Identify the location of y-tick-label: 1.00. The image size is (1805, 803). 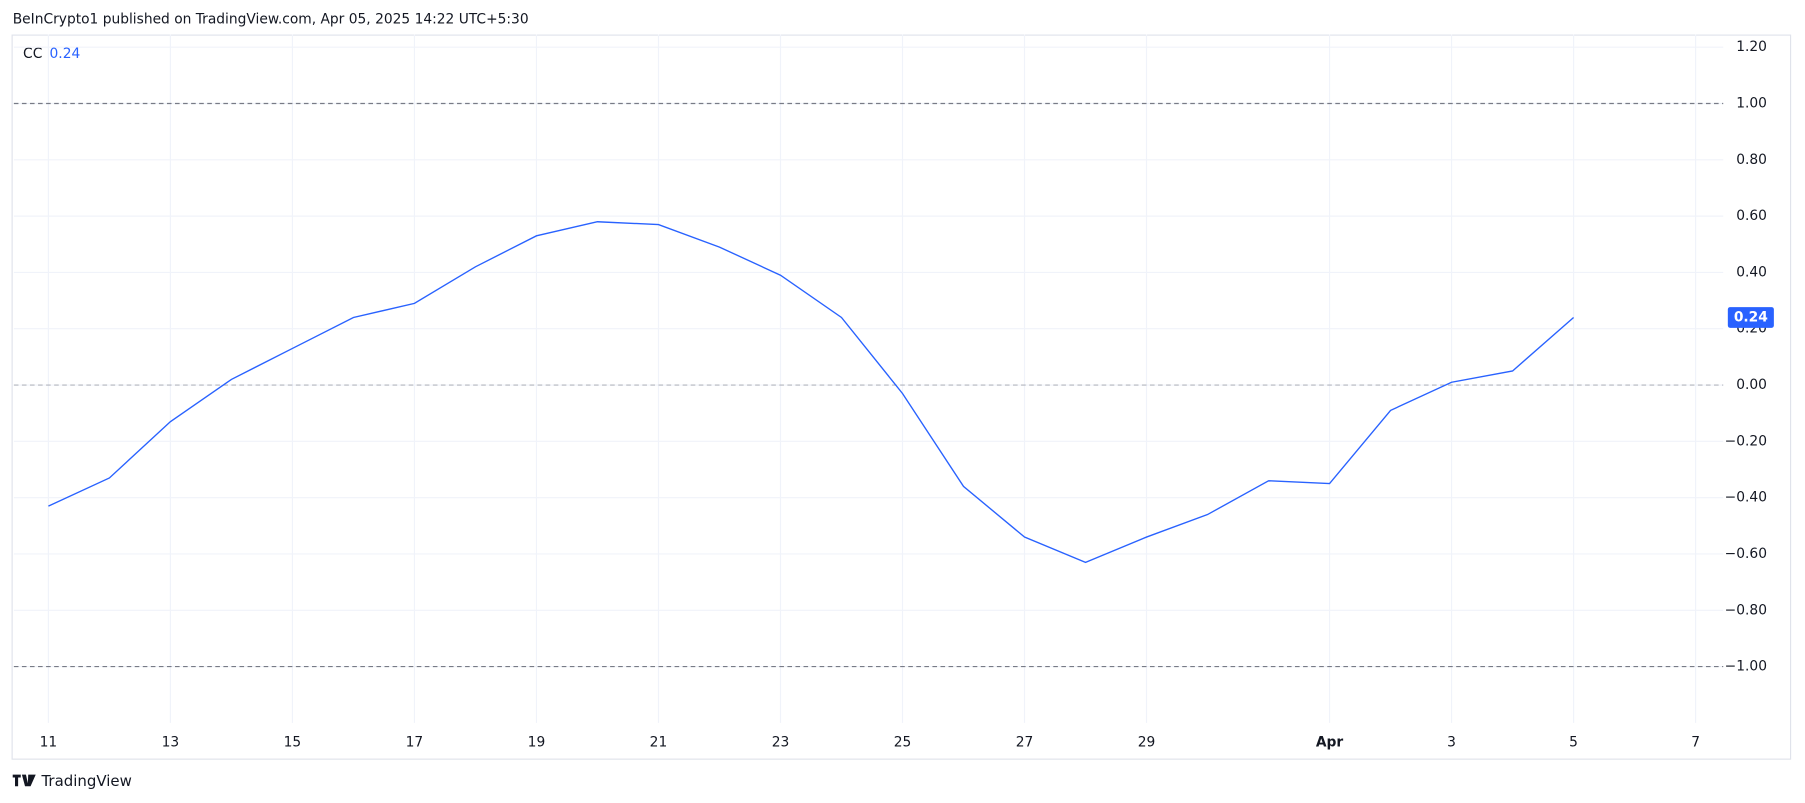
(1751, 104).